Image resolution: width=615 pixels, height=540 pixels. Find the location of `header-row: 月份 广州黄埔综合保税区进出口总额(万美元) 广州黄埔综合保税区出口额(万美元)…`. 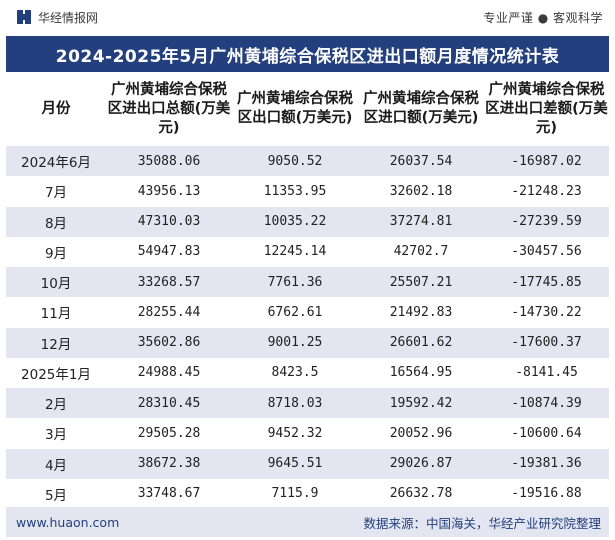

header-row: 月份 广州黄埔综合保税区进出口总额(万美元) 广州黄埔综合保税区出口额(万美元)… is located at coordinates (307, 109).